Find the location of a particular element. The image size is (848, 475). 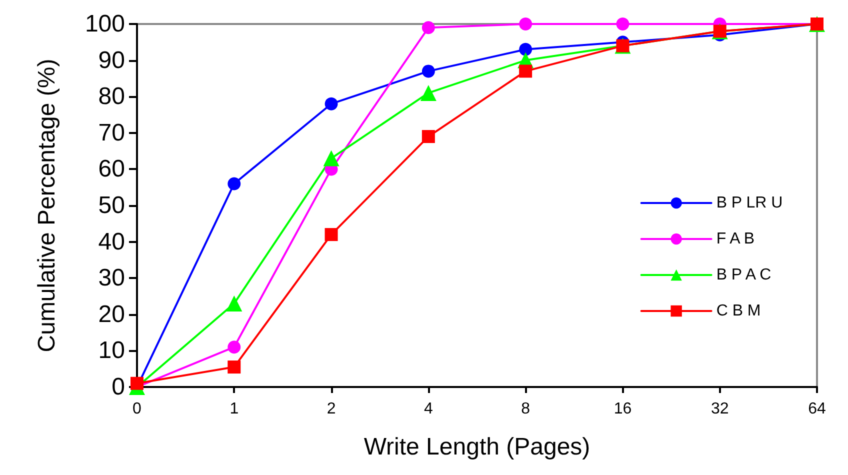

x-tick-label: 32 is located at coordinates (719, 409).